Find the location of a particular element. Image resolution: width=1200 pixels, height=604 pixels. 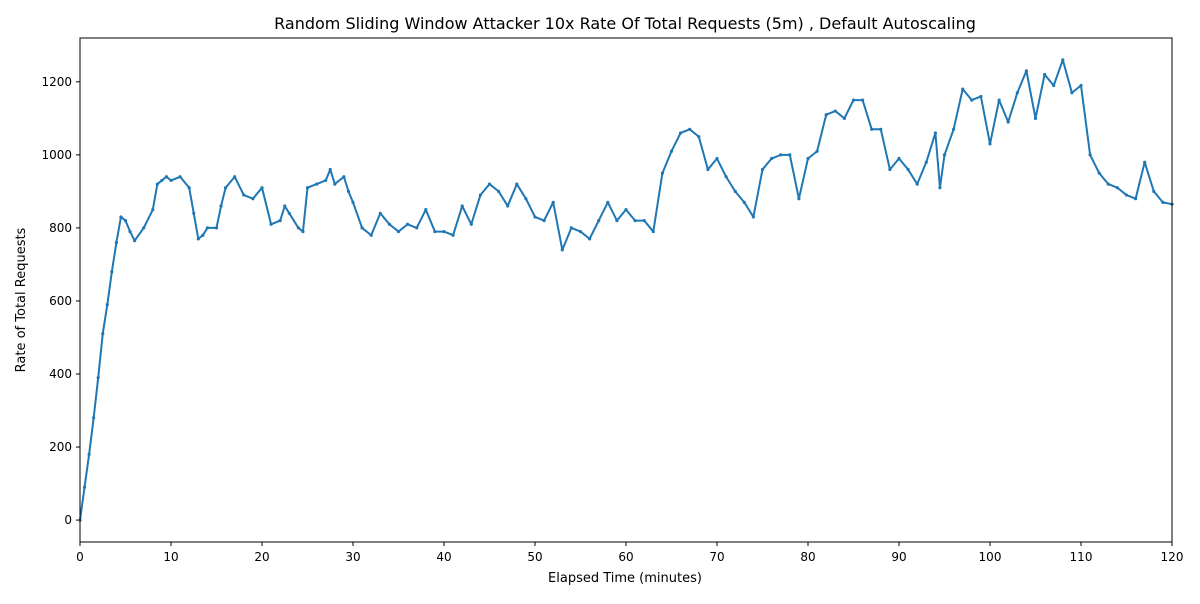

x-tick-label: 20 is located at coordinates (261, 557).